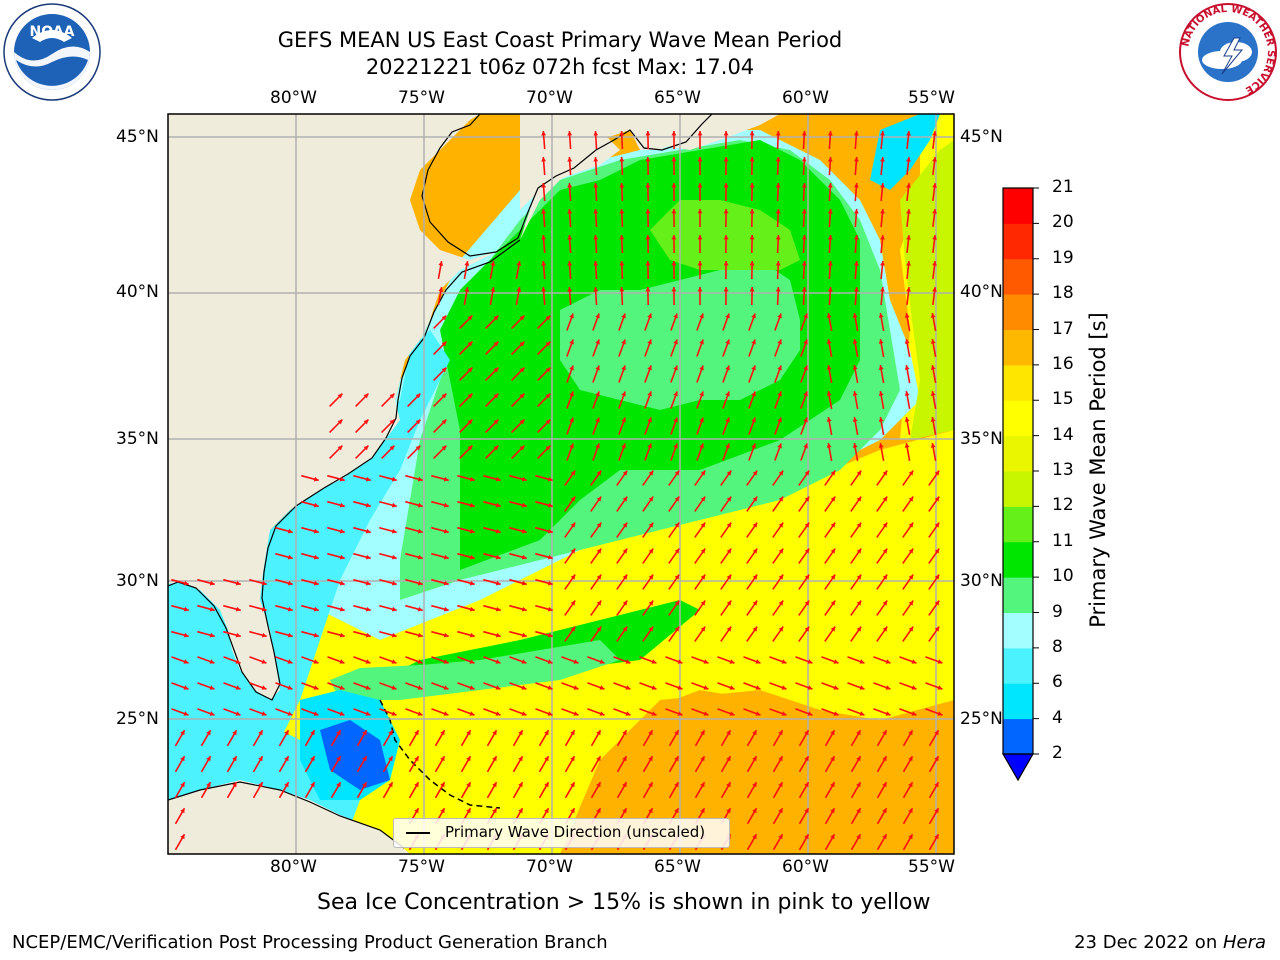 This screenshot has height=960, width=1280. Describe the element at coordinates (677, 867) in the screenshot. I see `lon-label-bottom-65w: 65°W` at that location.